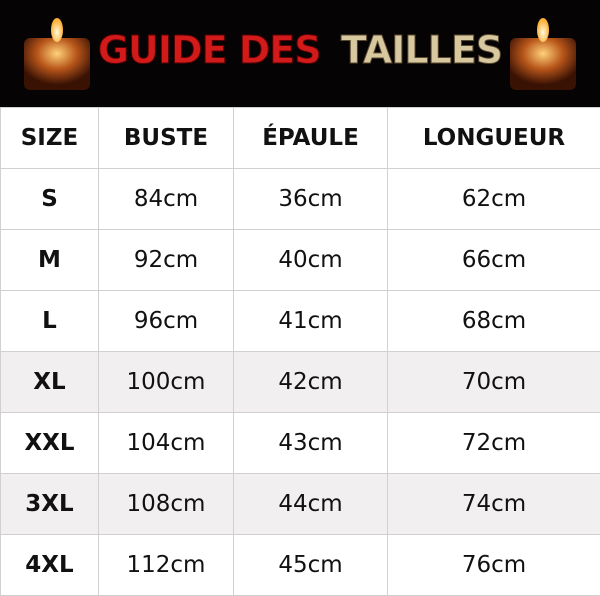 The width and height of the screenshot is (600, 596). I want to click on size-cell: 3XL, so click(50, 504).